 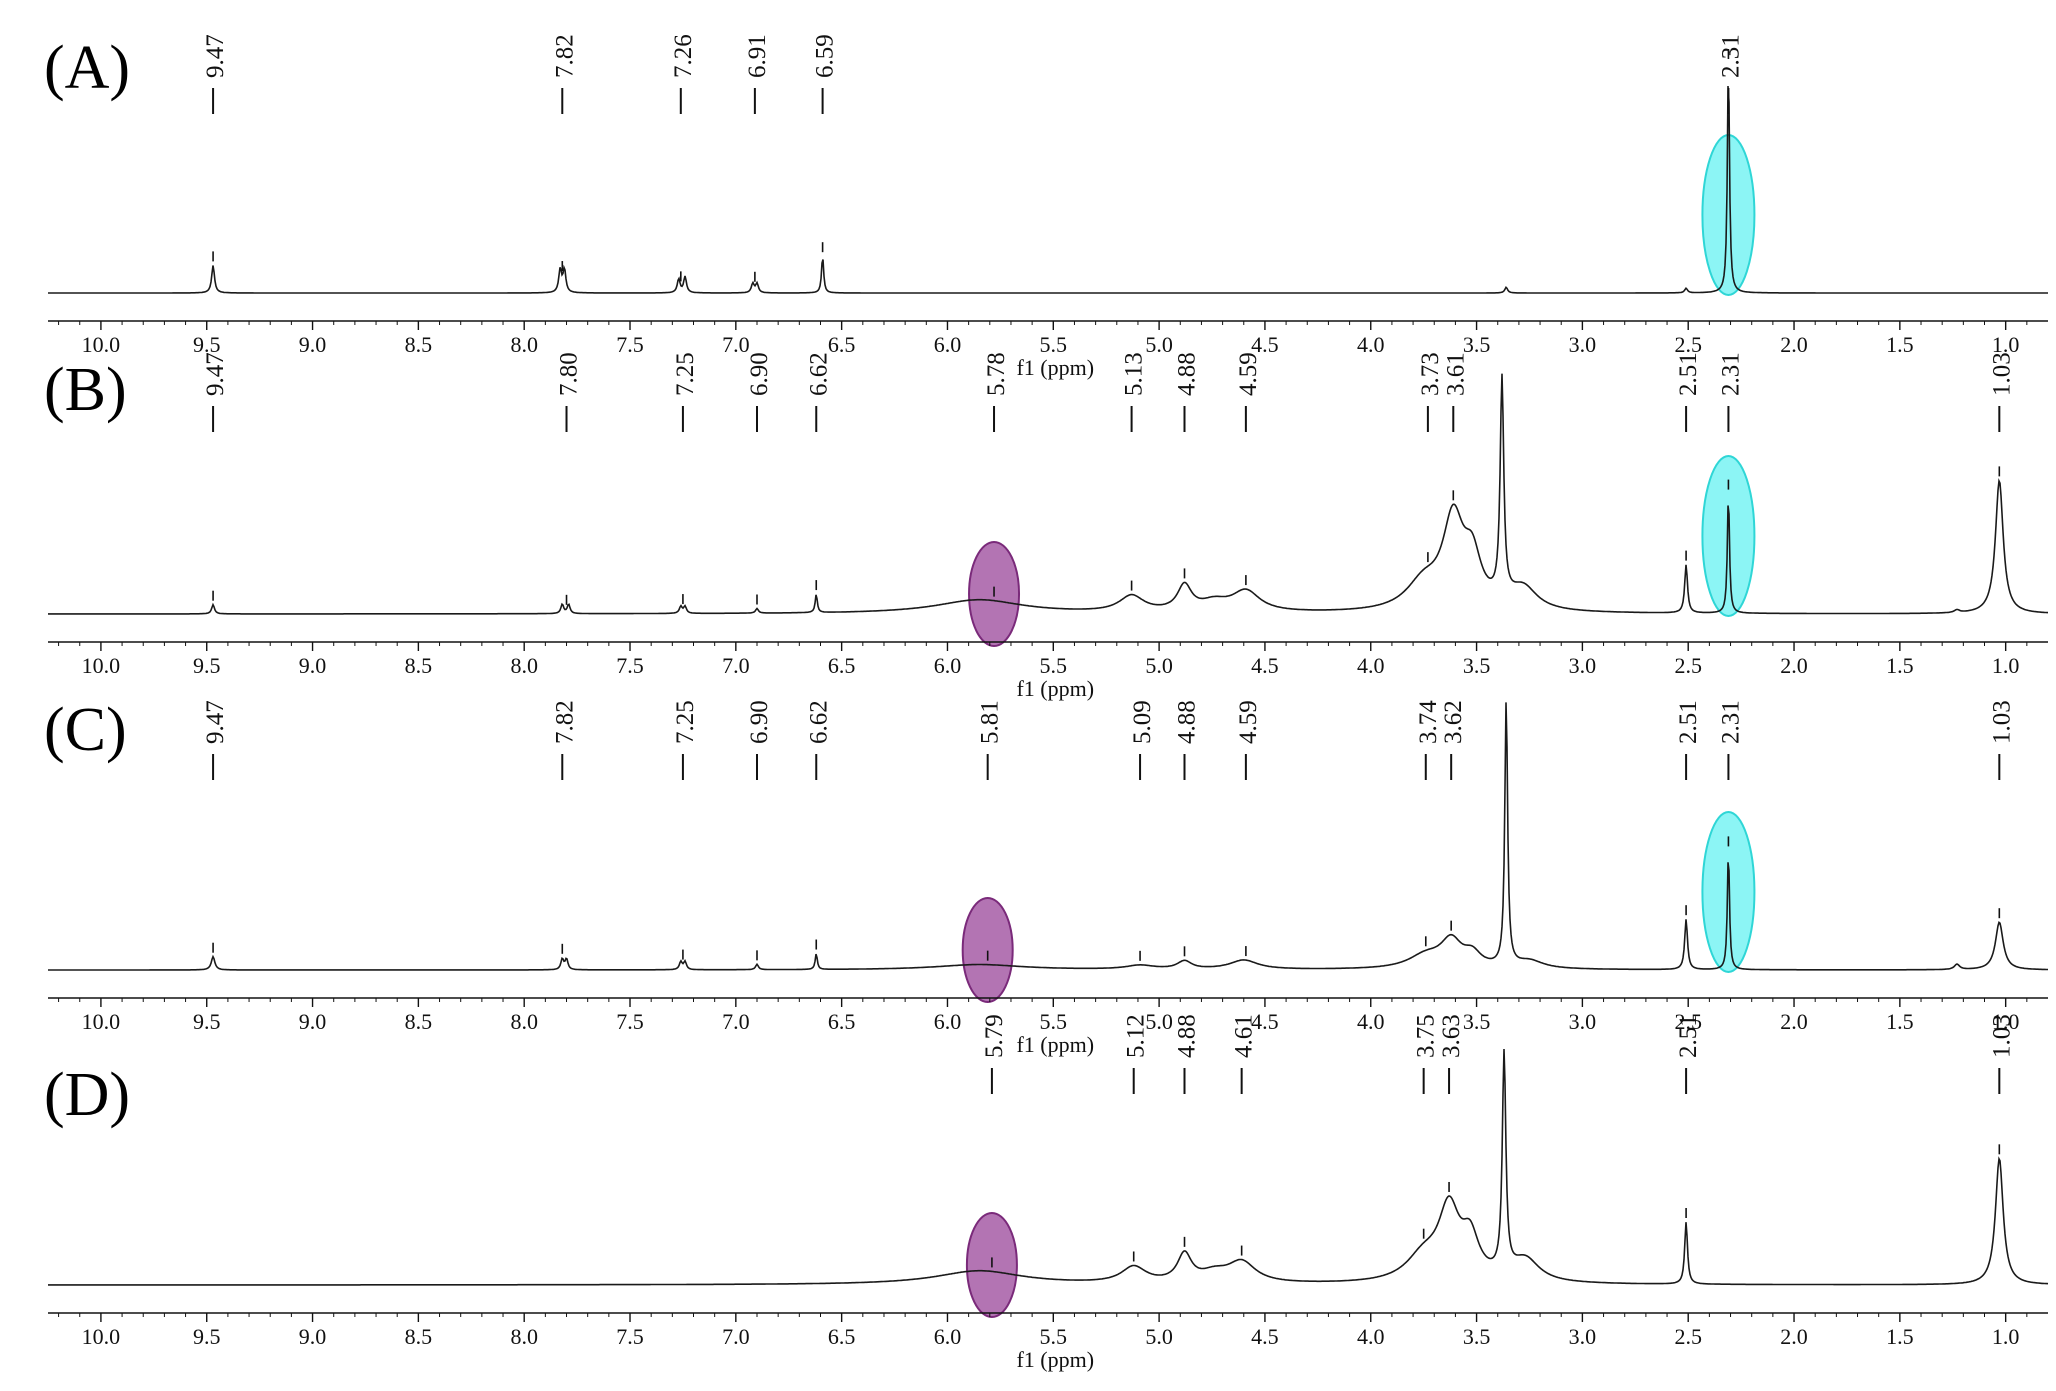 I want to click on panel-letter-b: (B), so click(x=85, y=390).